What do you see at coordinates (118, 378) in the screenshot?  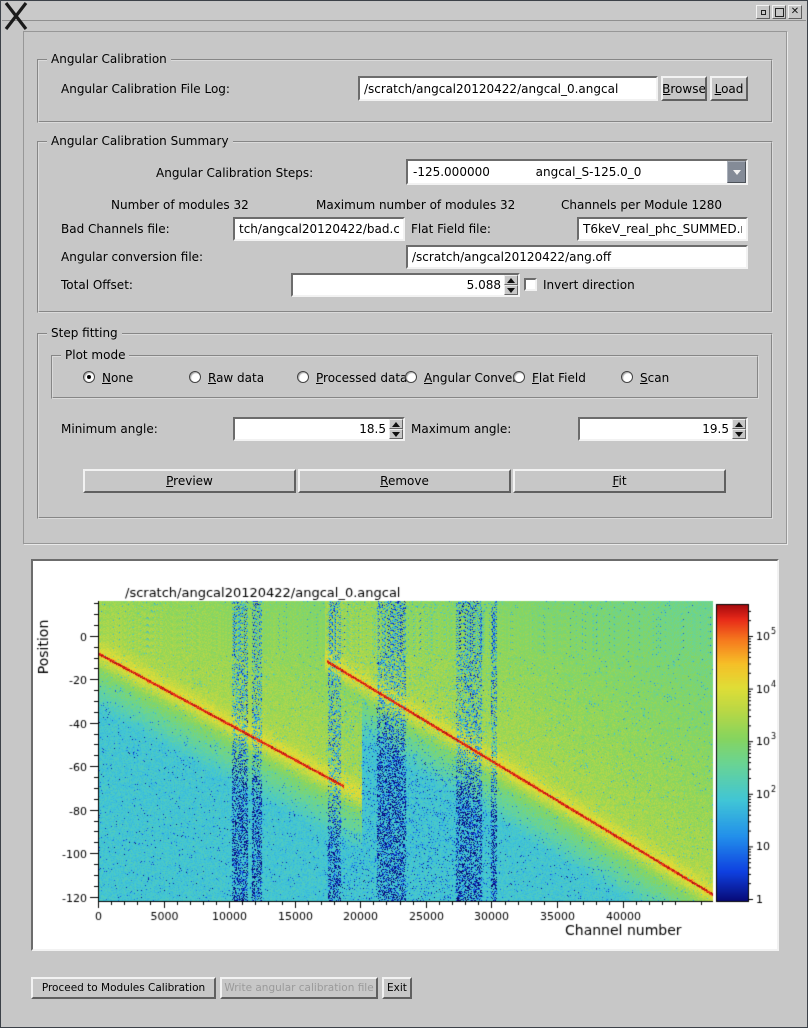 I see `plot-mode-label-none: None` at bounding box center [118, 378].